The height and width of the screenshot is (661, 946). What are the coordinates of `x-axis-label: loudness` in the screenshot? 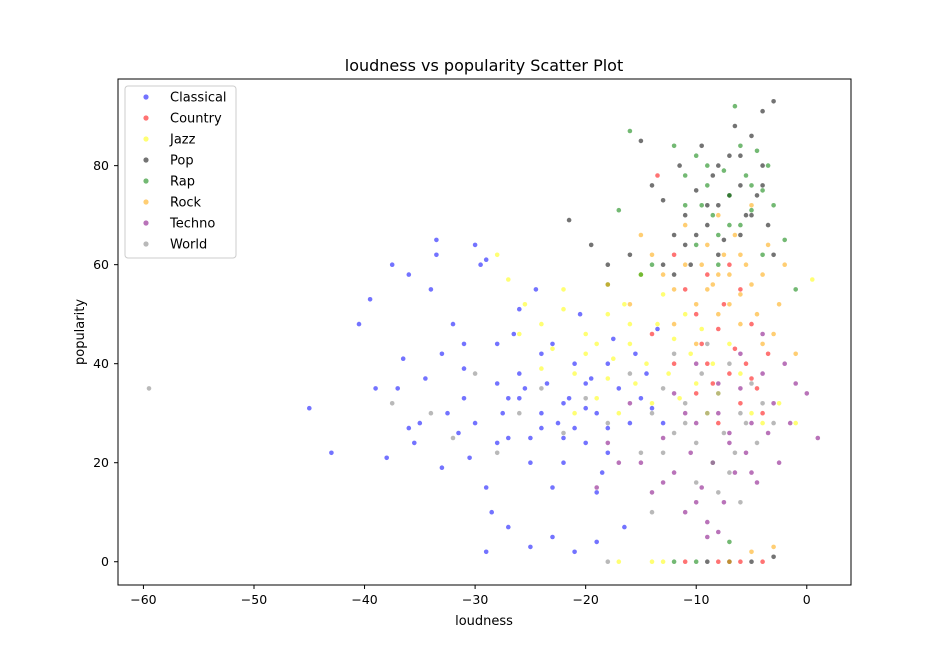 It's located at (484, 621).